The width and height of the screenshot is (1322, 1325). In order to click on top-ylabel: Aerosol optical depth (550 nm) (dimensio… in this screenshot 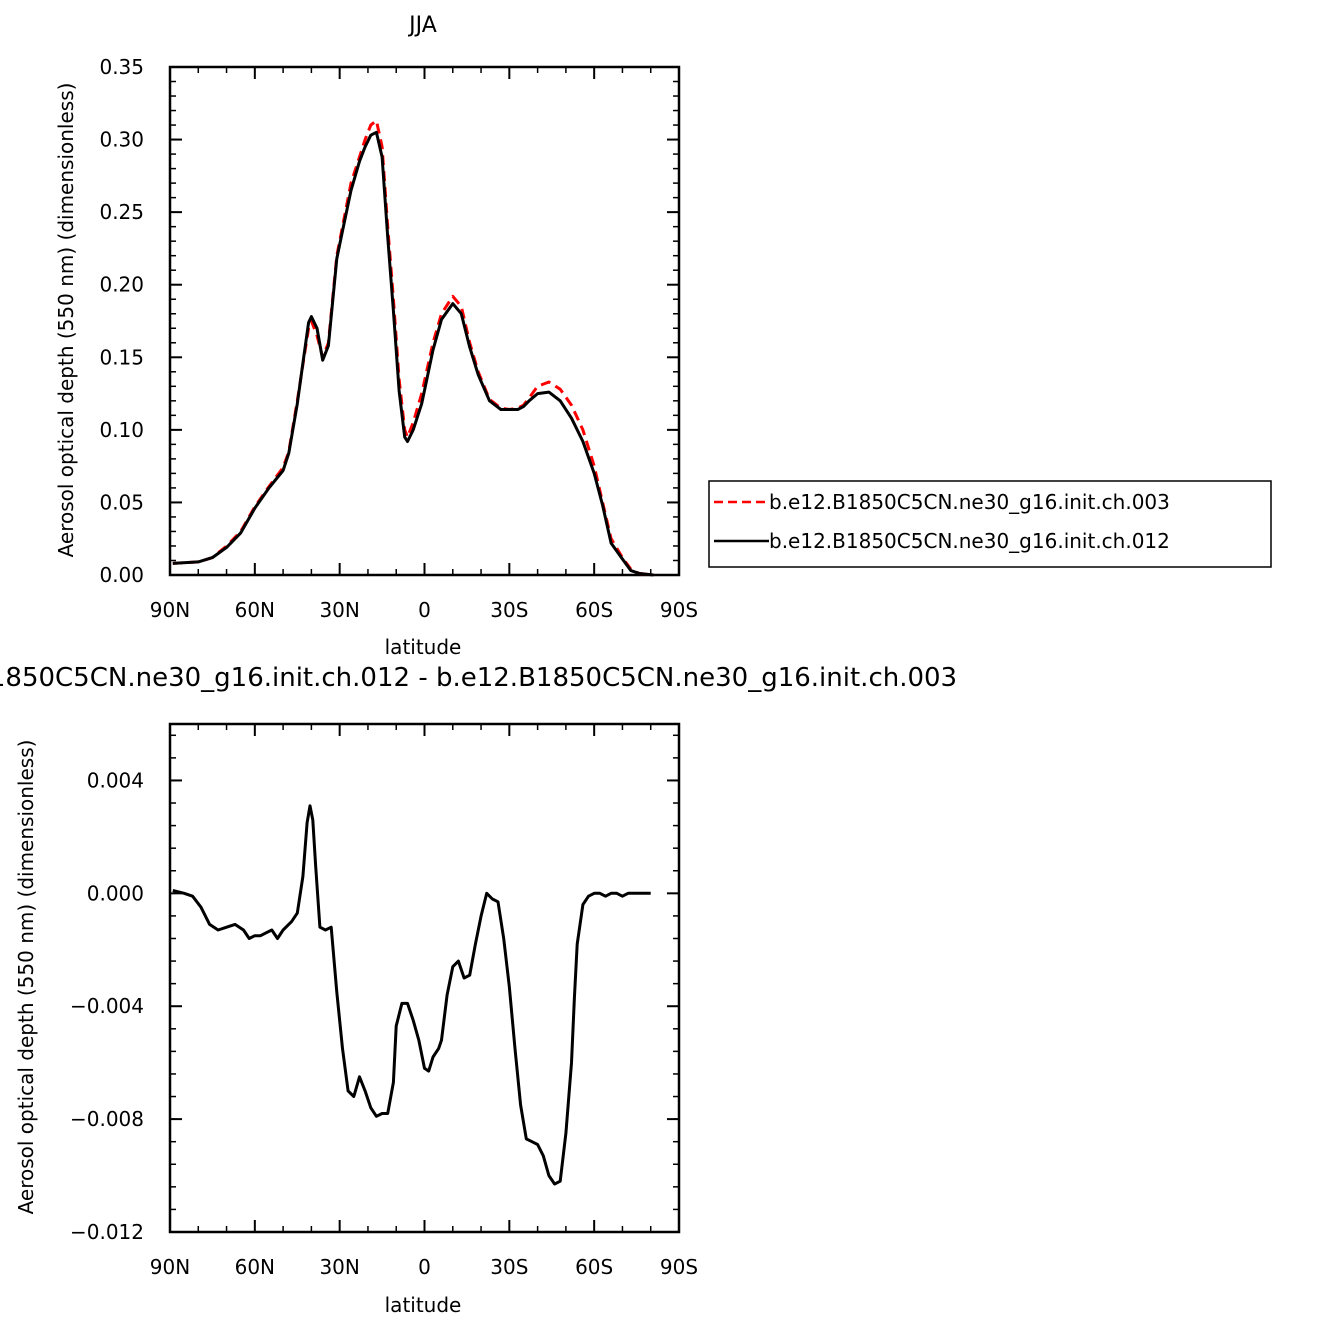, I will do `click(66, 320)`.